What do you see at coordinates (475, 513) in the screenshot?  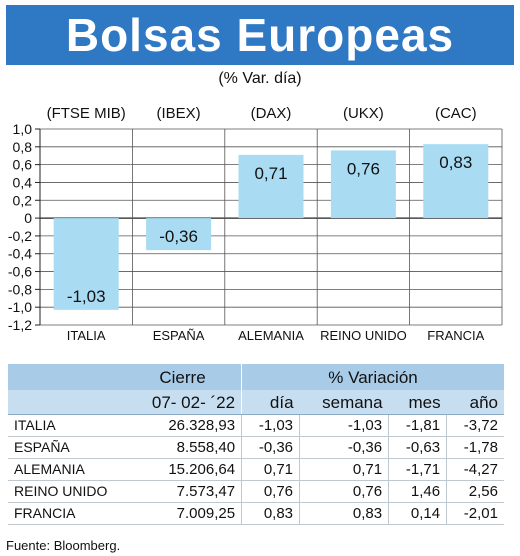 I see `row-ano: -2,01` at bounding box center [475, 513].